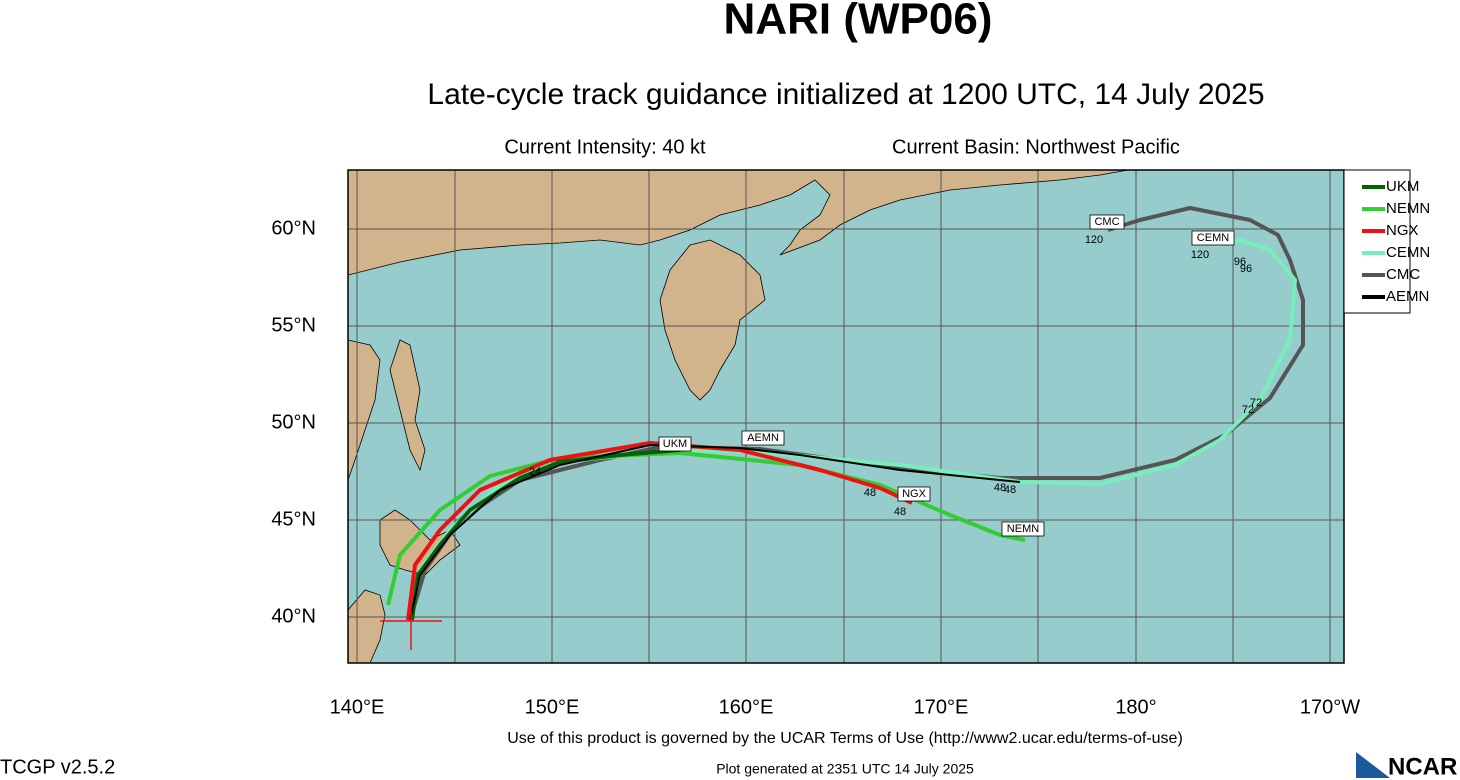 The height and width of the screenshot is (780, 1460). I want to click on intensity: Current Intensity: 40 kt, so click(605, 147).